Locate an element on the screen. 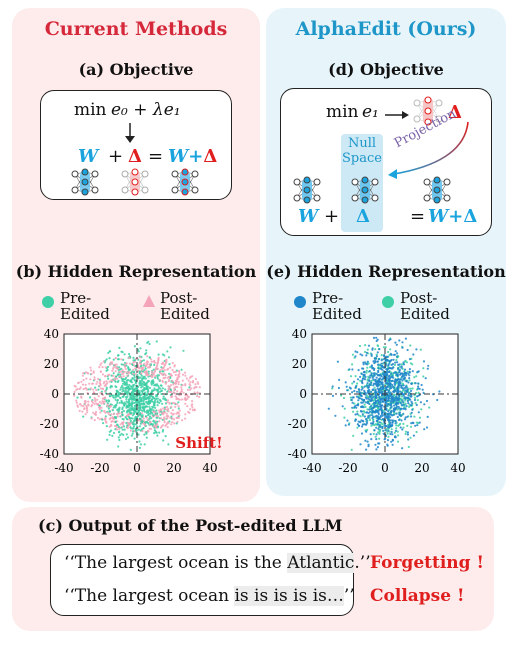 This screenshot has width=512, height=645. right-eq-w: W is located at coordinates (308, 216).